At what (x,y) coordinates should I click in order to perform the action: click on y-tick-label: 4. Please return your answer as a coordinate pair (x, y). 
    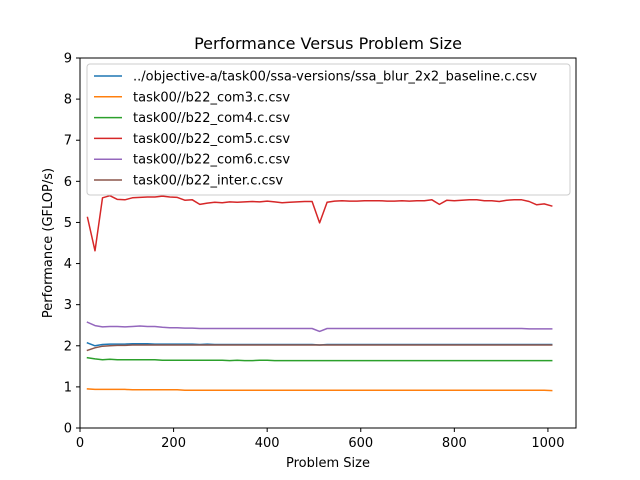
    Looking at the image, I should click on (68, 264).